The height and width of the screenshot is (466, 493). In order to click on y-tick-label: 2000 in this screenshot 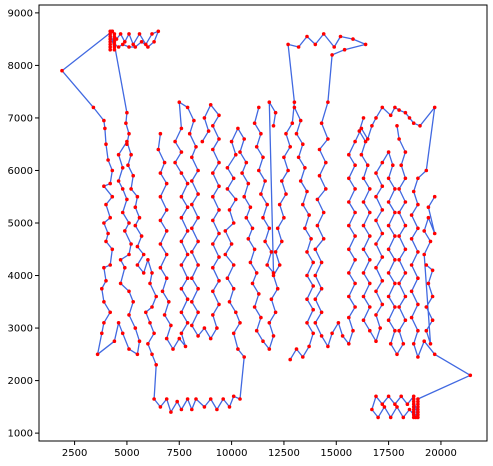, I will do `click(20, 381)`.